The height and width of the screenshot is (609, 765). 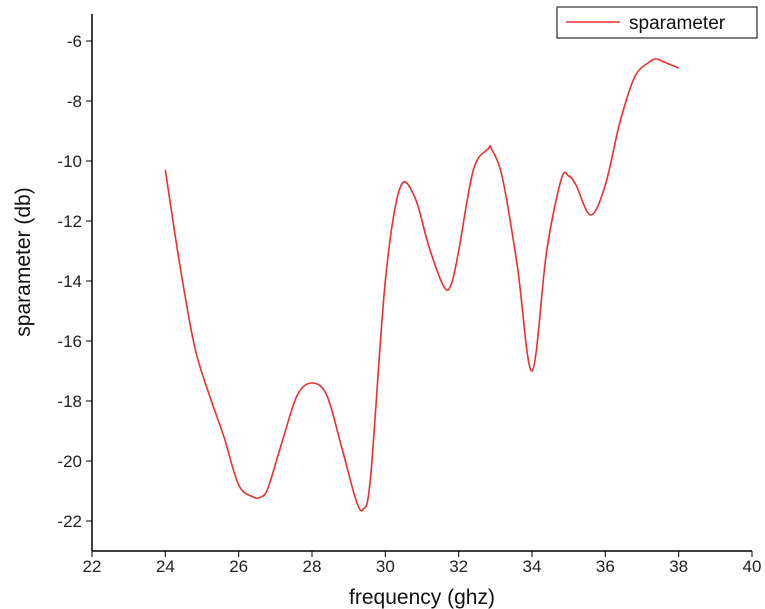 I want to click on y-tick-label: -10, so click(x=69, y=161).